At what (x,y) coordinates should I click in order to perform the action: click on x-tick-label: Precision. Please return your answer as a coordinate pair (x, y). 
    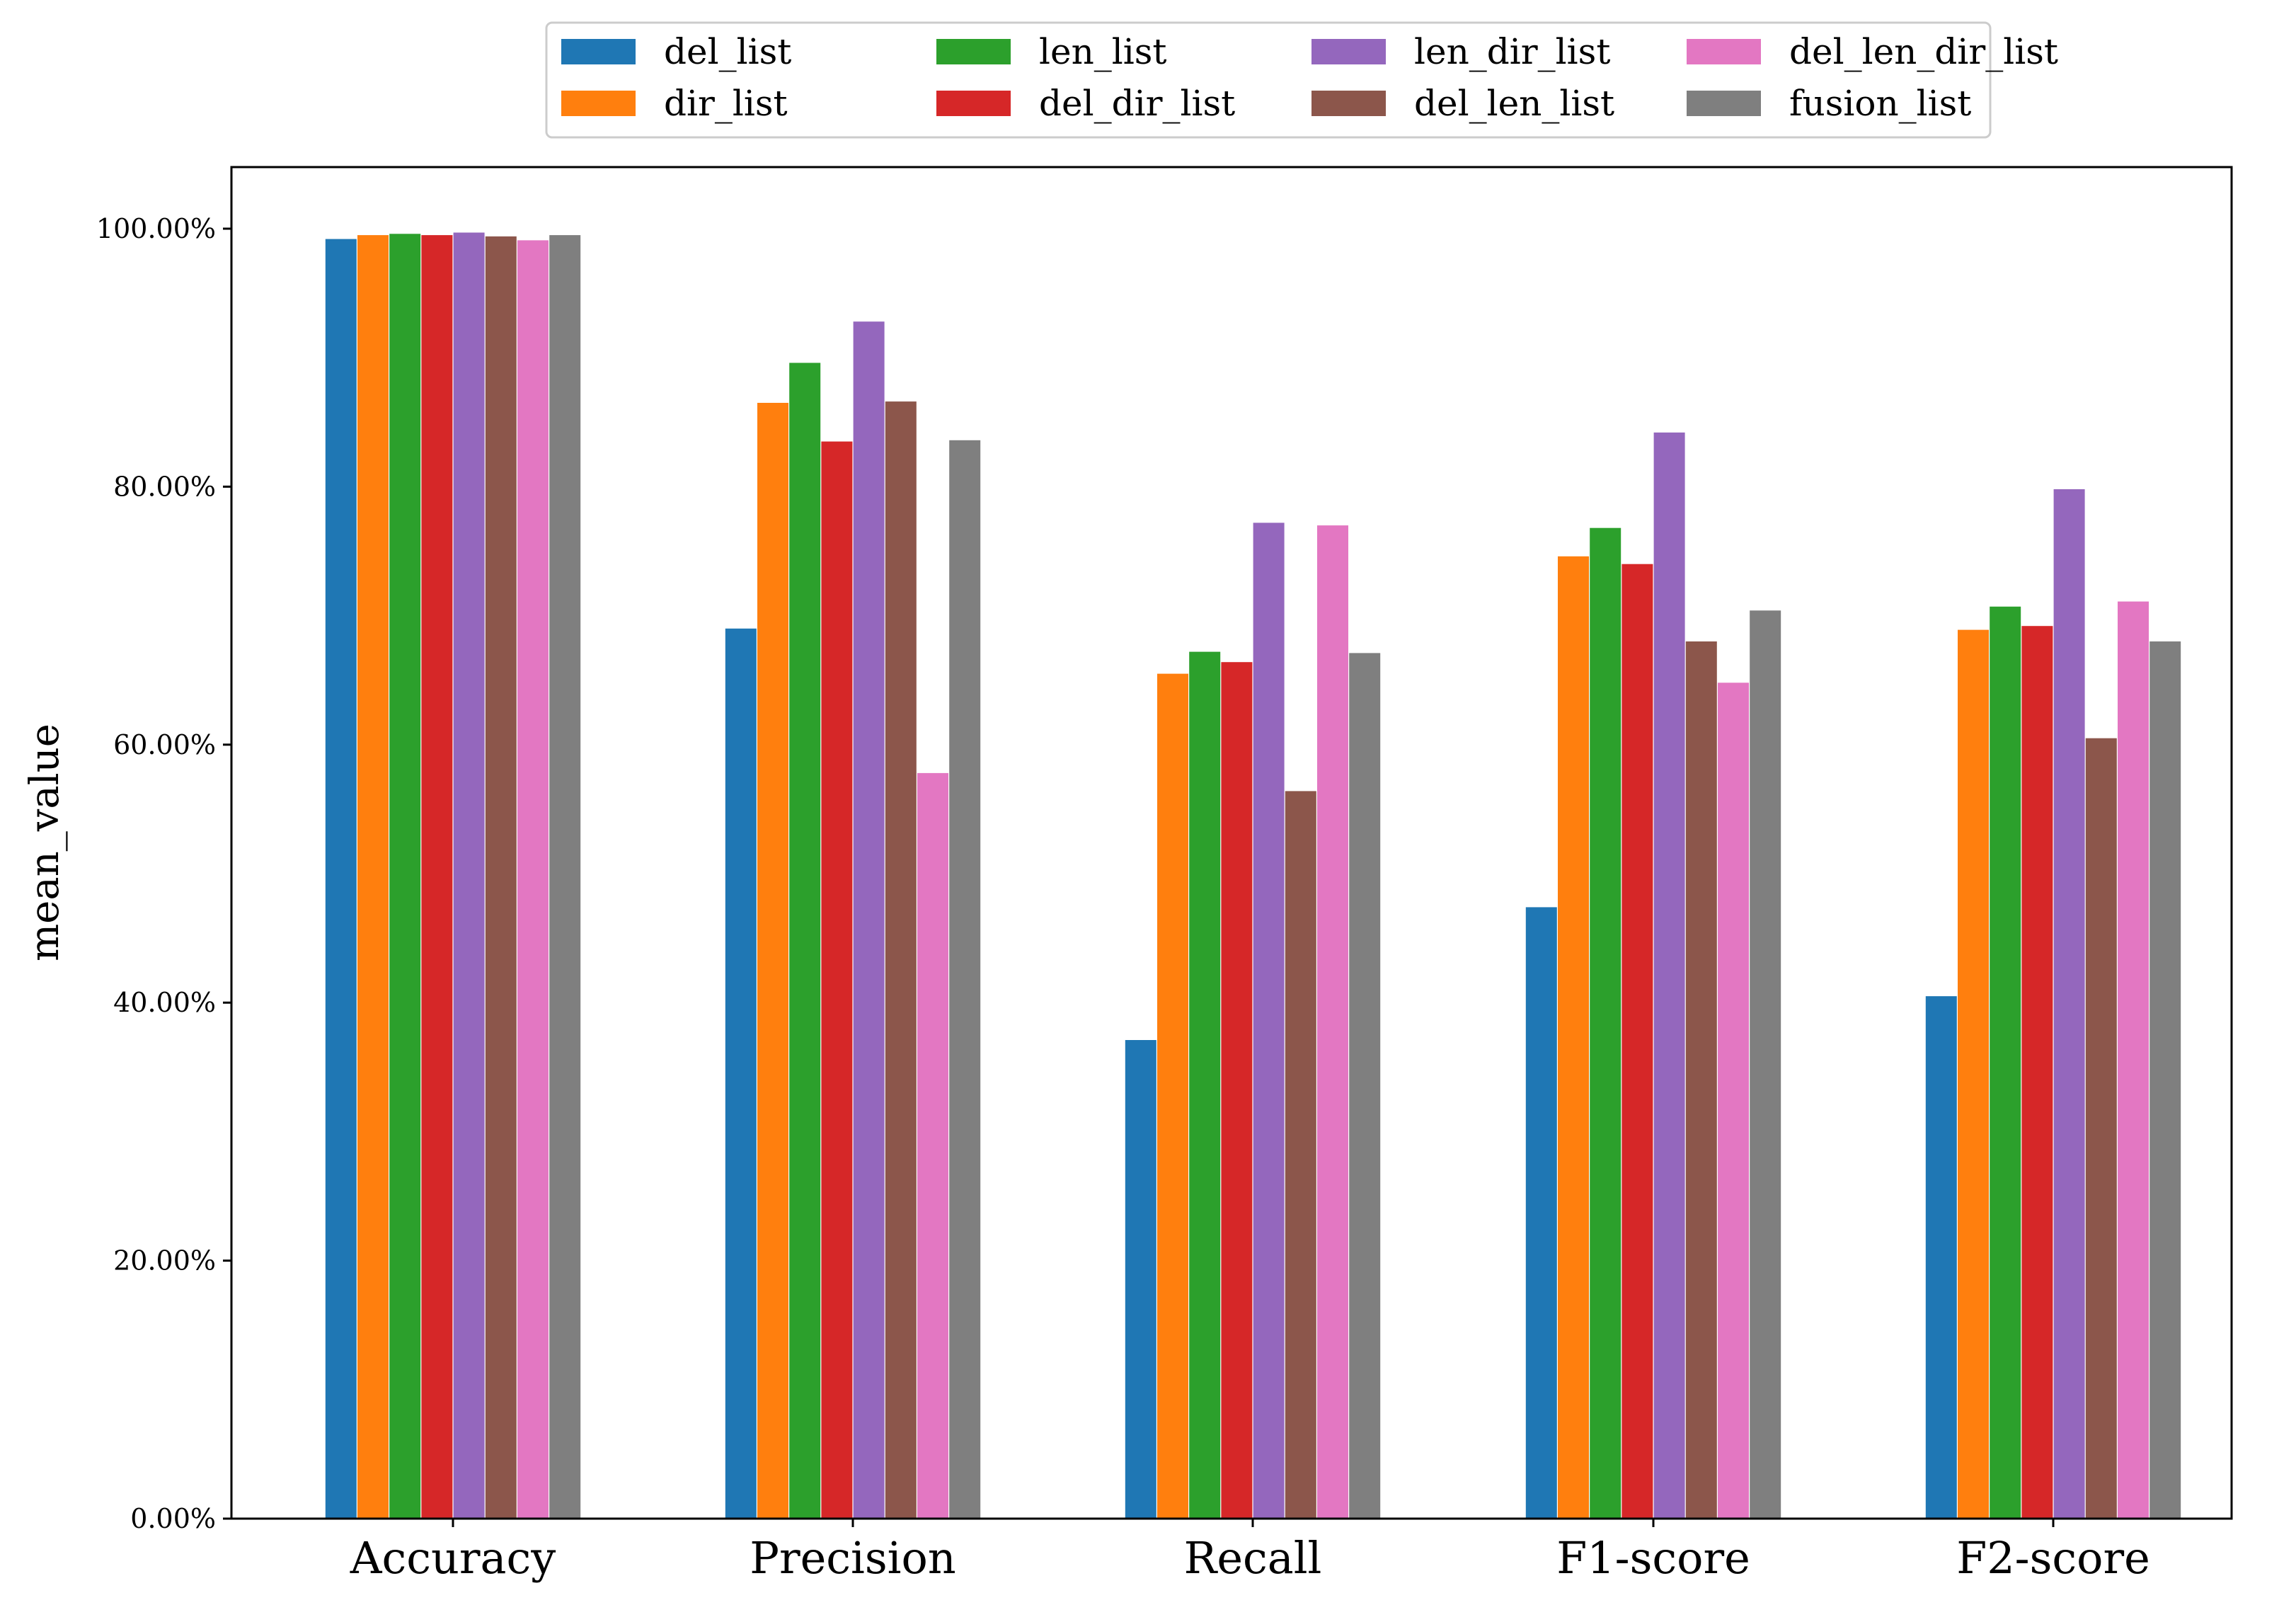
    Looking at the image, I should click on (853, 1558).